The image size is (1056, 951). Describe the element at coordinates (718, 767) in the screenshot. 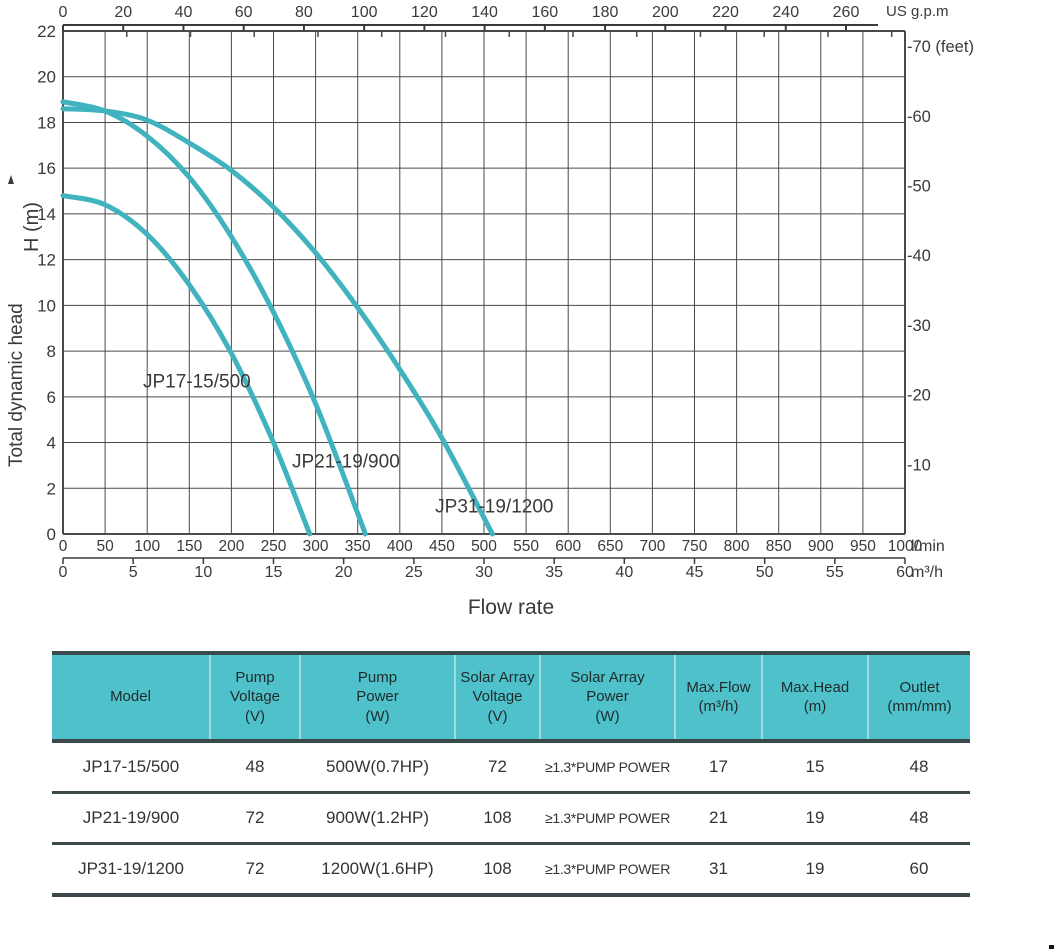

I see `cell-max-flow: 17` at that location.